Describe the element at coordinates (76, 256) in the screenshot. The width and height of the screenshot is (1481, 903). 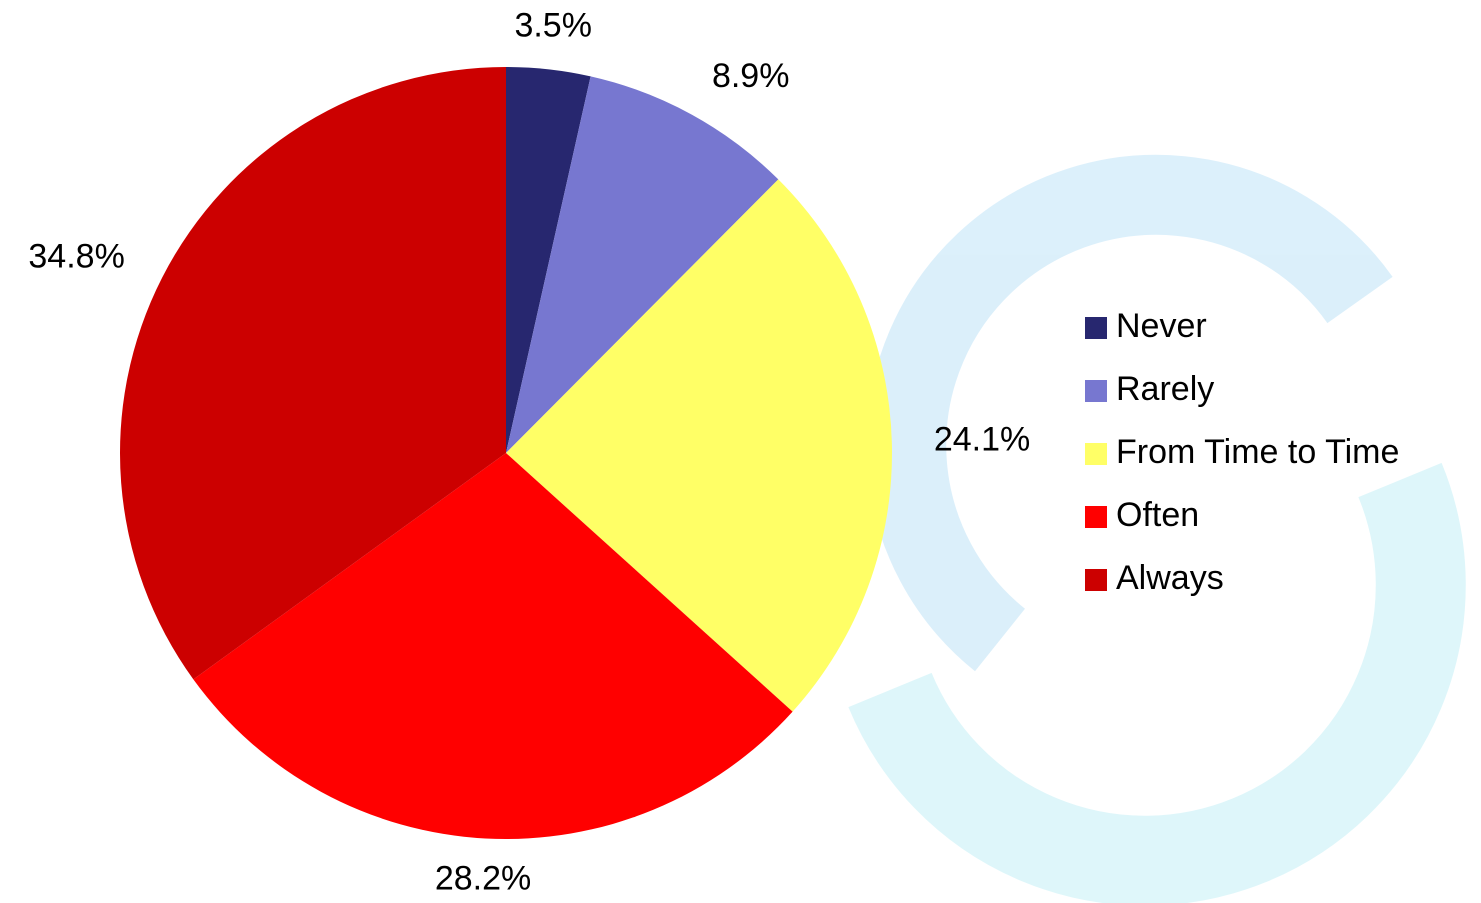
I see `data-label: 34.8%` at that location.